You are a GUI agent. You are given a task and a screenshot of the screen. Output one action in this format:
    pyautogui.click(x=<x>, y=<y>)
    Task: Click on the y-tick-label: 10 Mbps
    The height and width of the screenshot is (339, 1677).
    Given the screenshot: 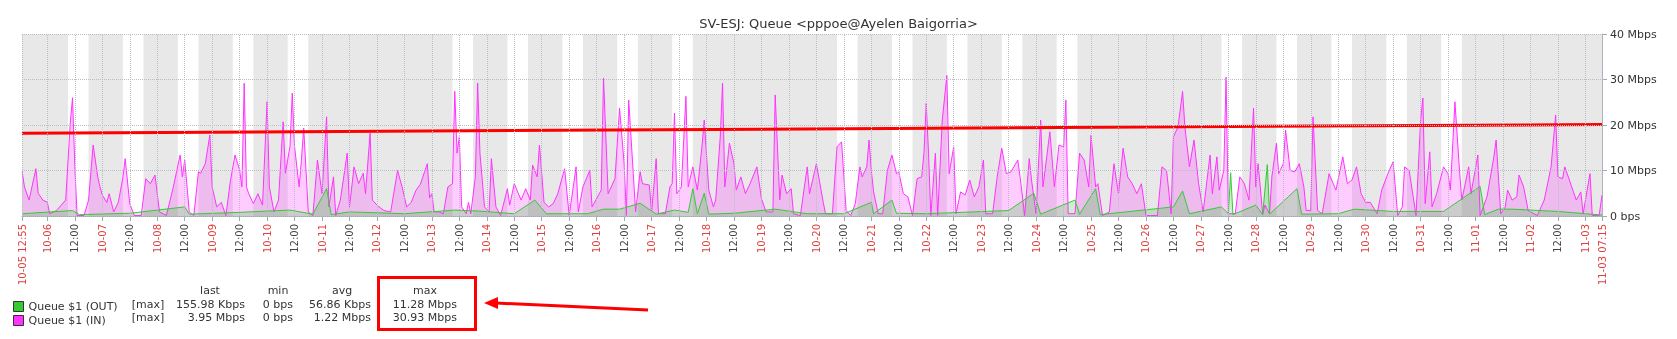 What is the action you would take?
    pyautogui.click(x=1633, y=170)
    